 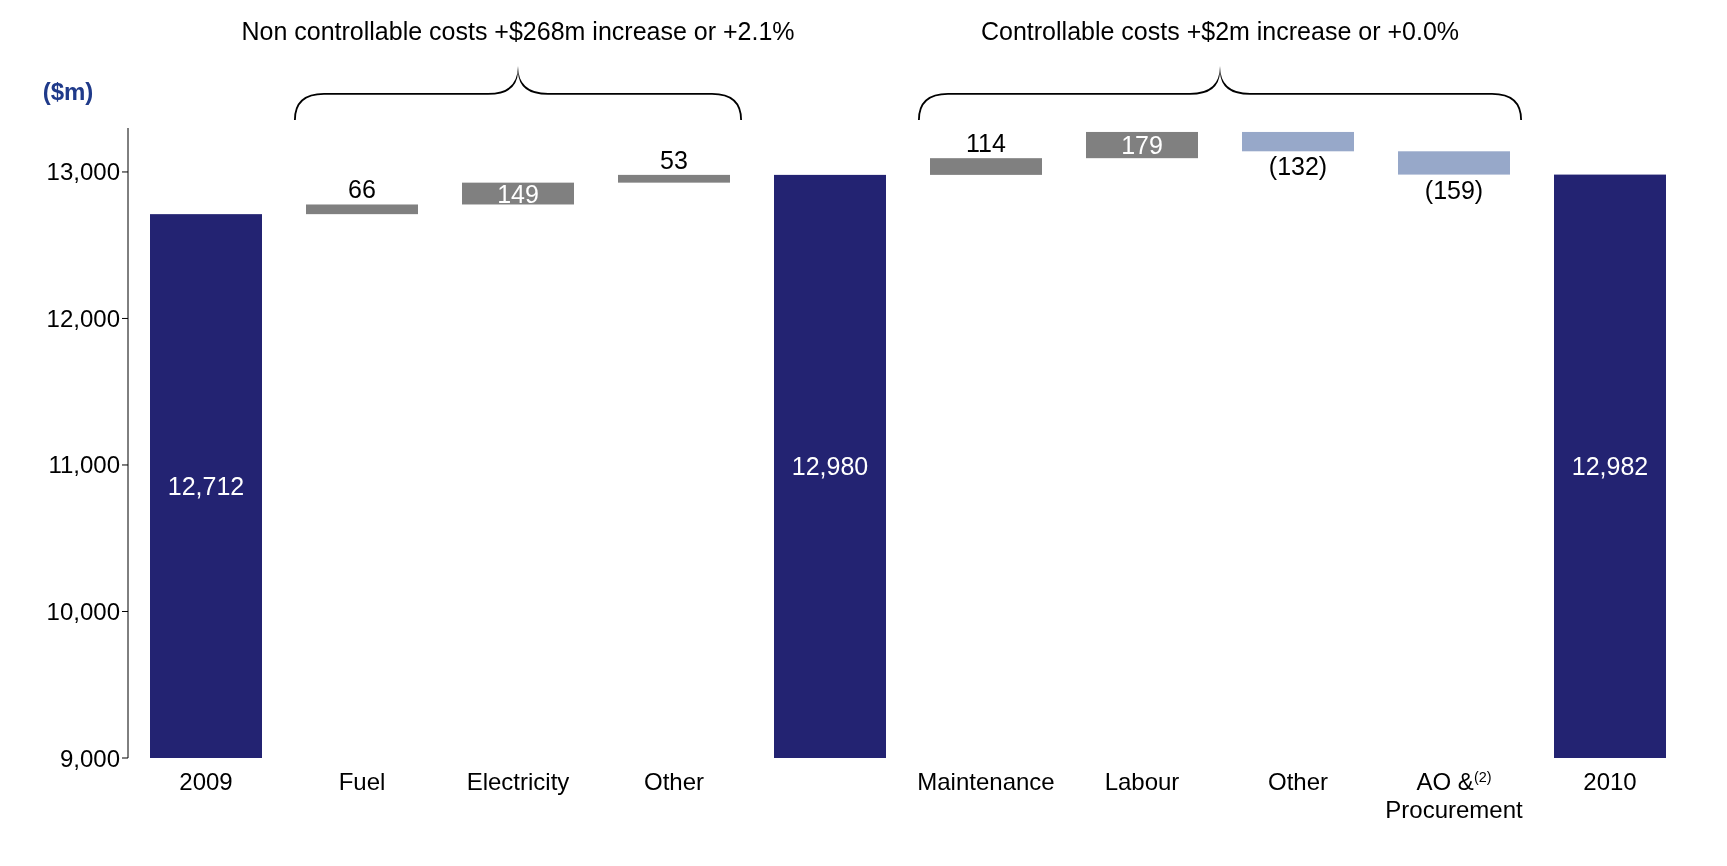 What do you see at coordinates (674, 159) in the screenshot?
I see `data-label: 53` at bounding box center [674, 159].